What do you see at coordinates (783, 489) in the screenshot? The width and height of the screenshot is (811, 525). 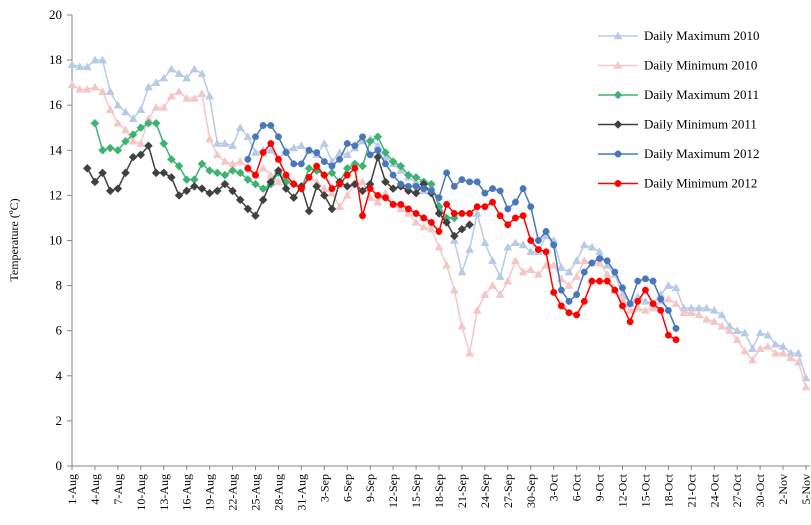 I see `x-tick-label: 2-Nov` at bounding box center [783, 489].